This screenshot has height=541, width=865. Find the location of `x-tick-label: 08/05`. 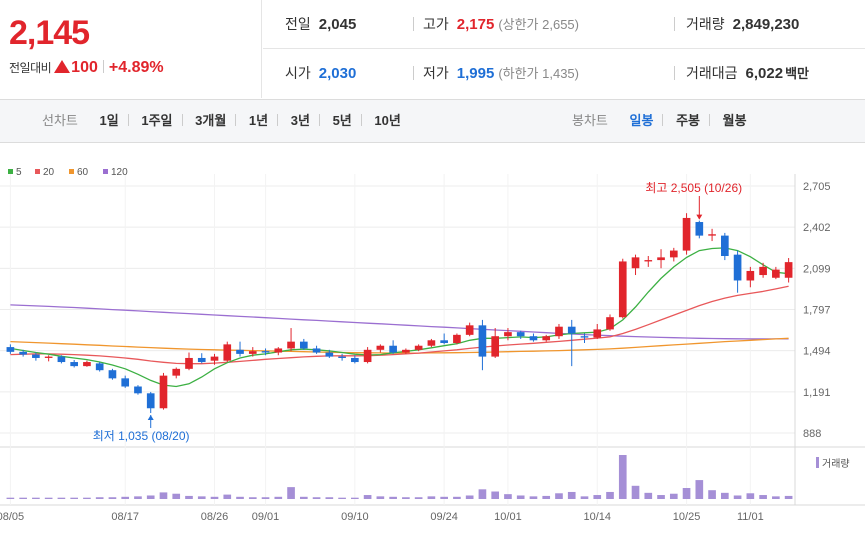

x-tick-label: 08/05 is located at coordinates (12, 517).